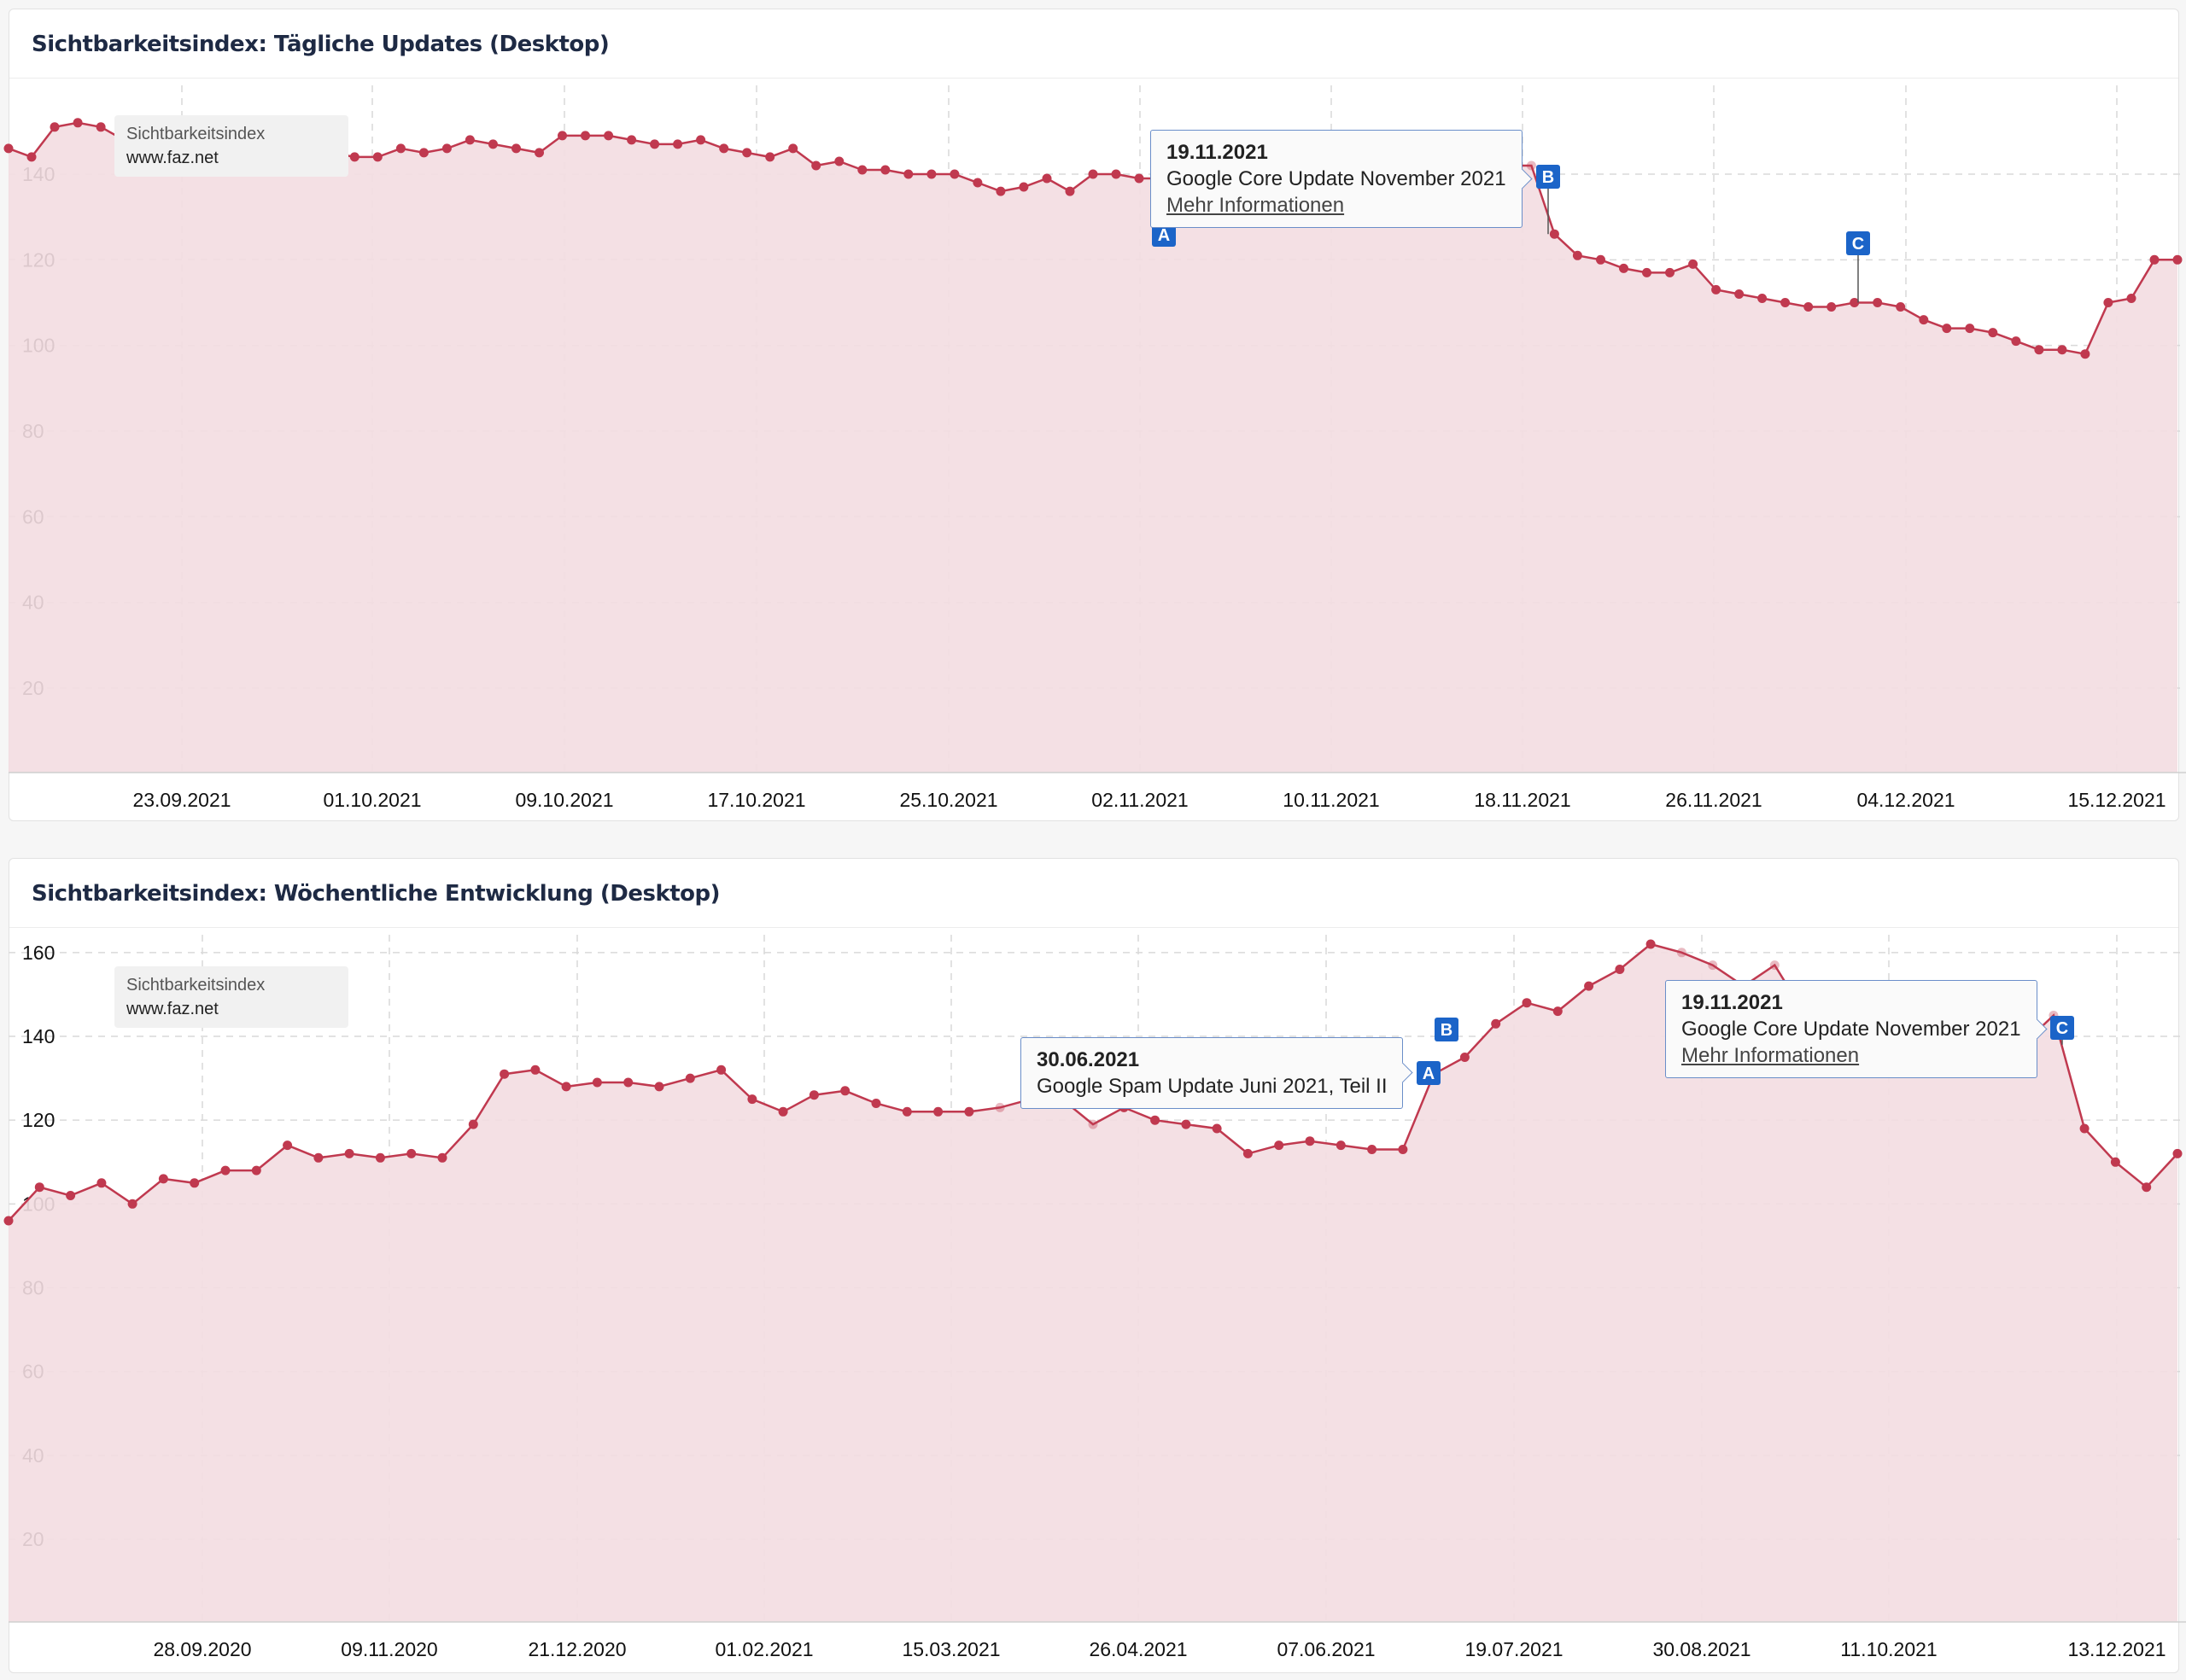  What do you see at coordinates (372, 800) in the screenshot?
I see `x-tick-label: 01.10.2021` at bounding box center [372, 800].